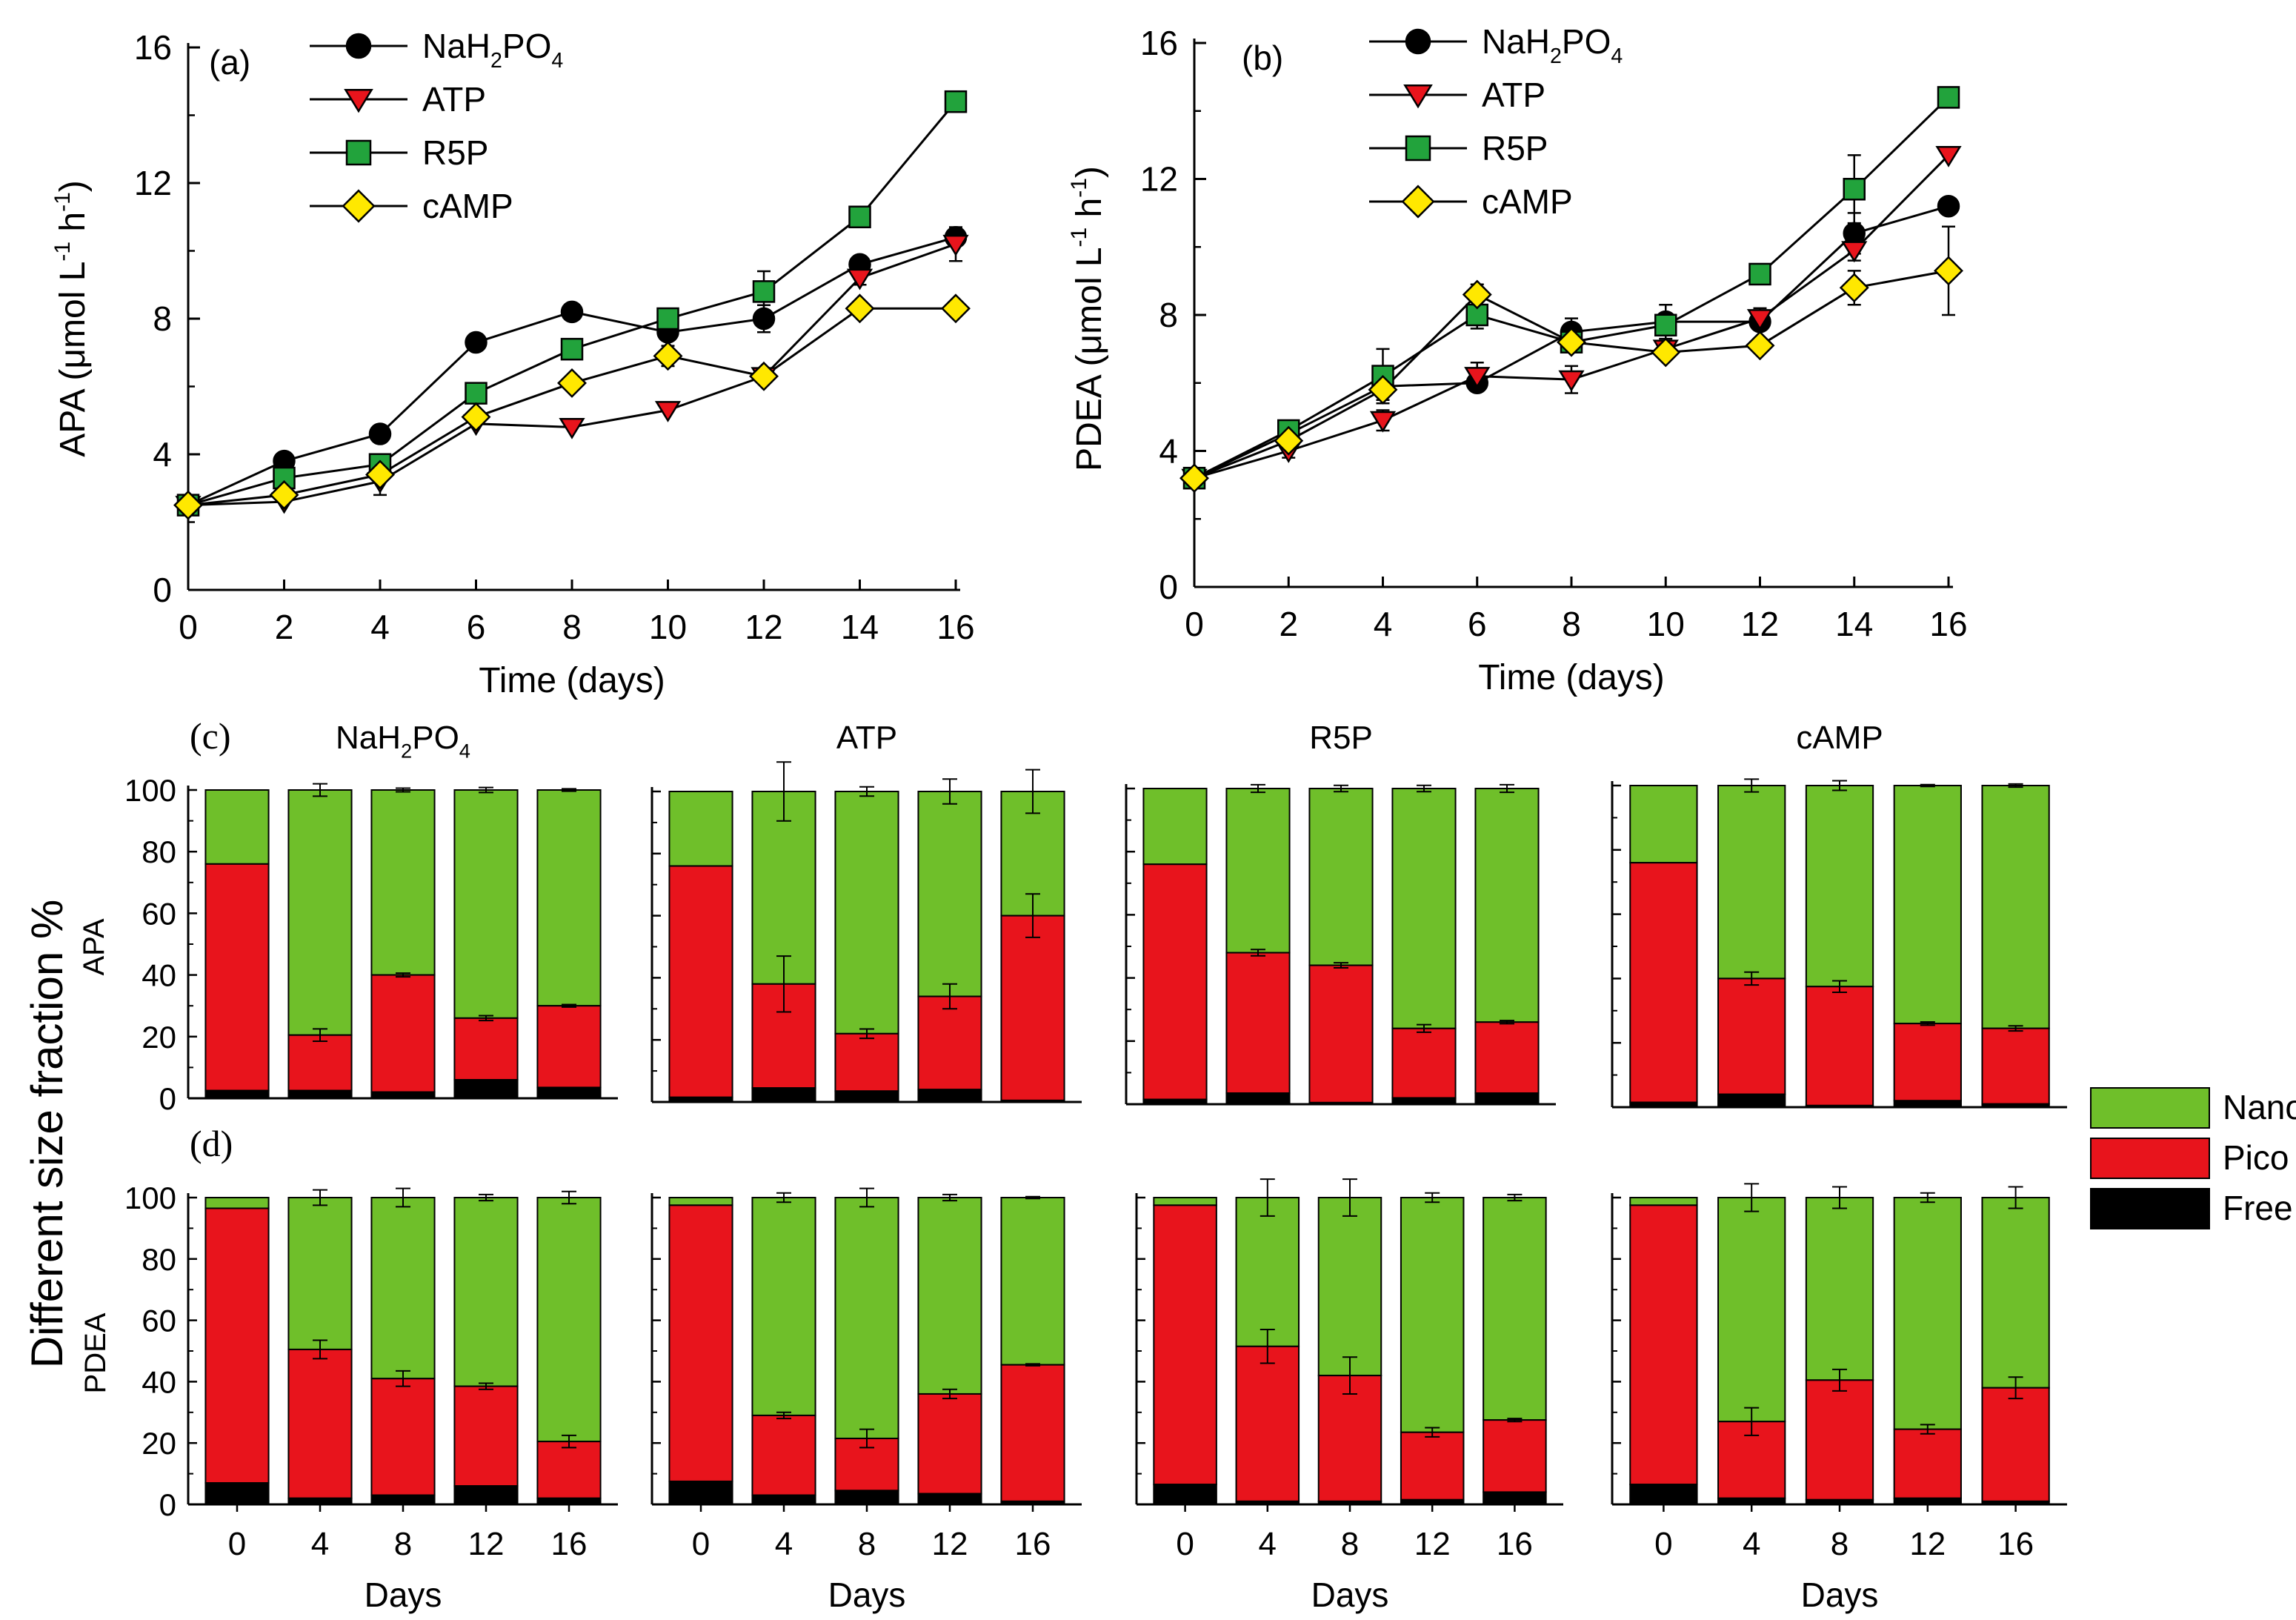 The height and width of the screenshot is (1620, 2296). I want to click on y-label-unit: h, so click(1089, 213).